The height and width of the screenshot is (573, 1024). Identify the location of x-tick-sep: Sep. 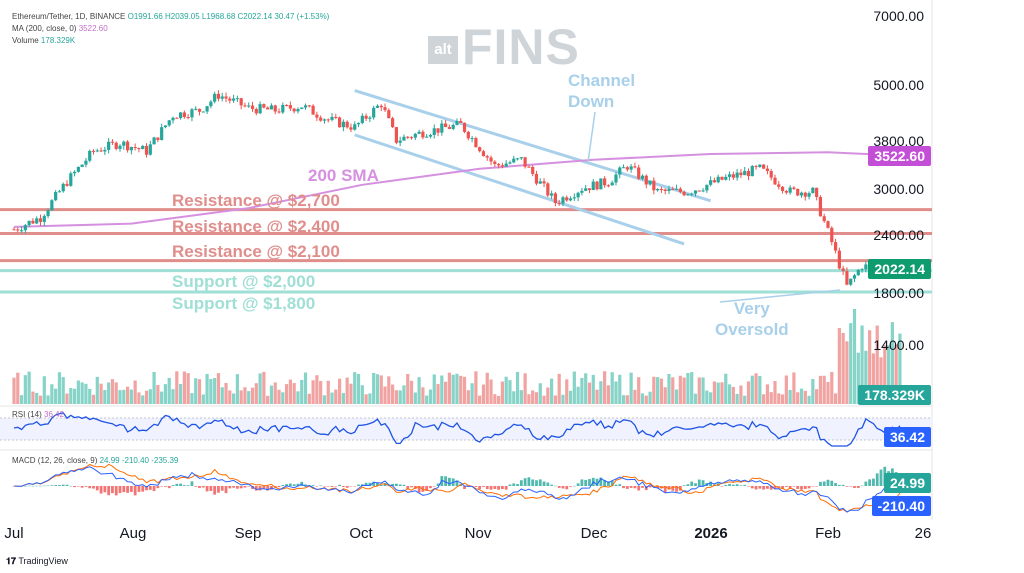
(248, 533).